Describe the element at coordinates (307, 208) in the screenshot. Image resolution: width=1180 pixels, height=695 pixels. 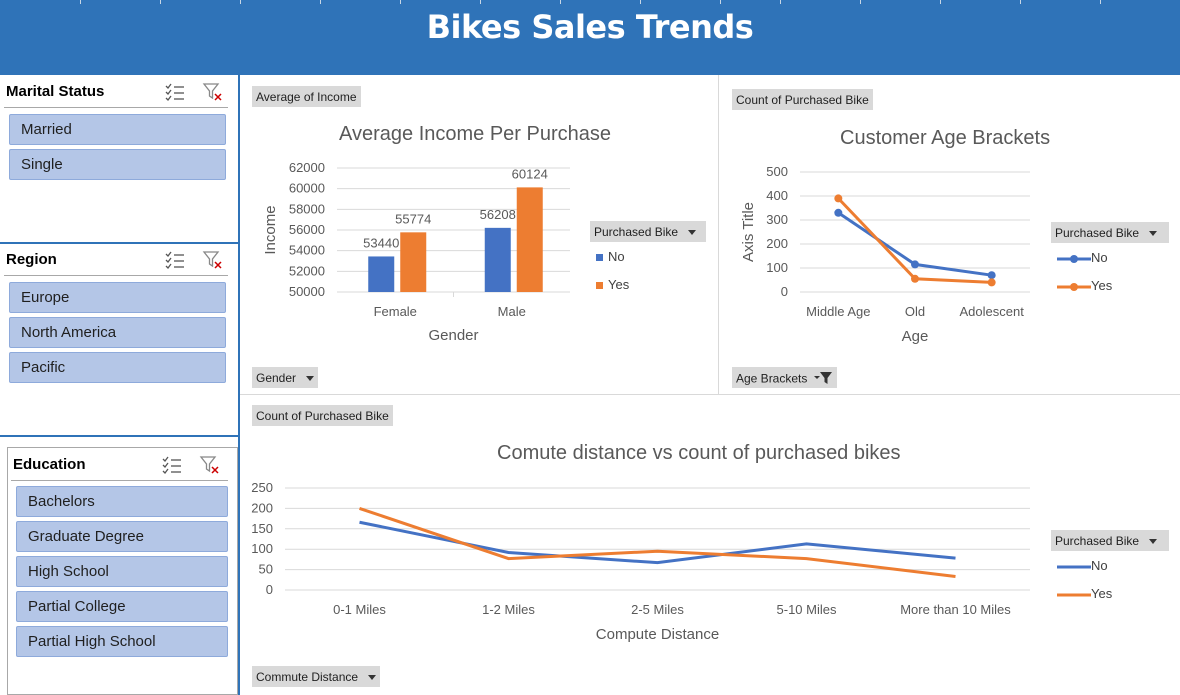
I see `y-tick-label: 58000` at that location.